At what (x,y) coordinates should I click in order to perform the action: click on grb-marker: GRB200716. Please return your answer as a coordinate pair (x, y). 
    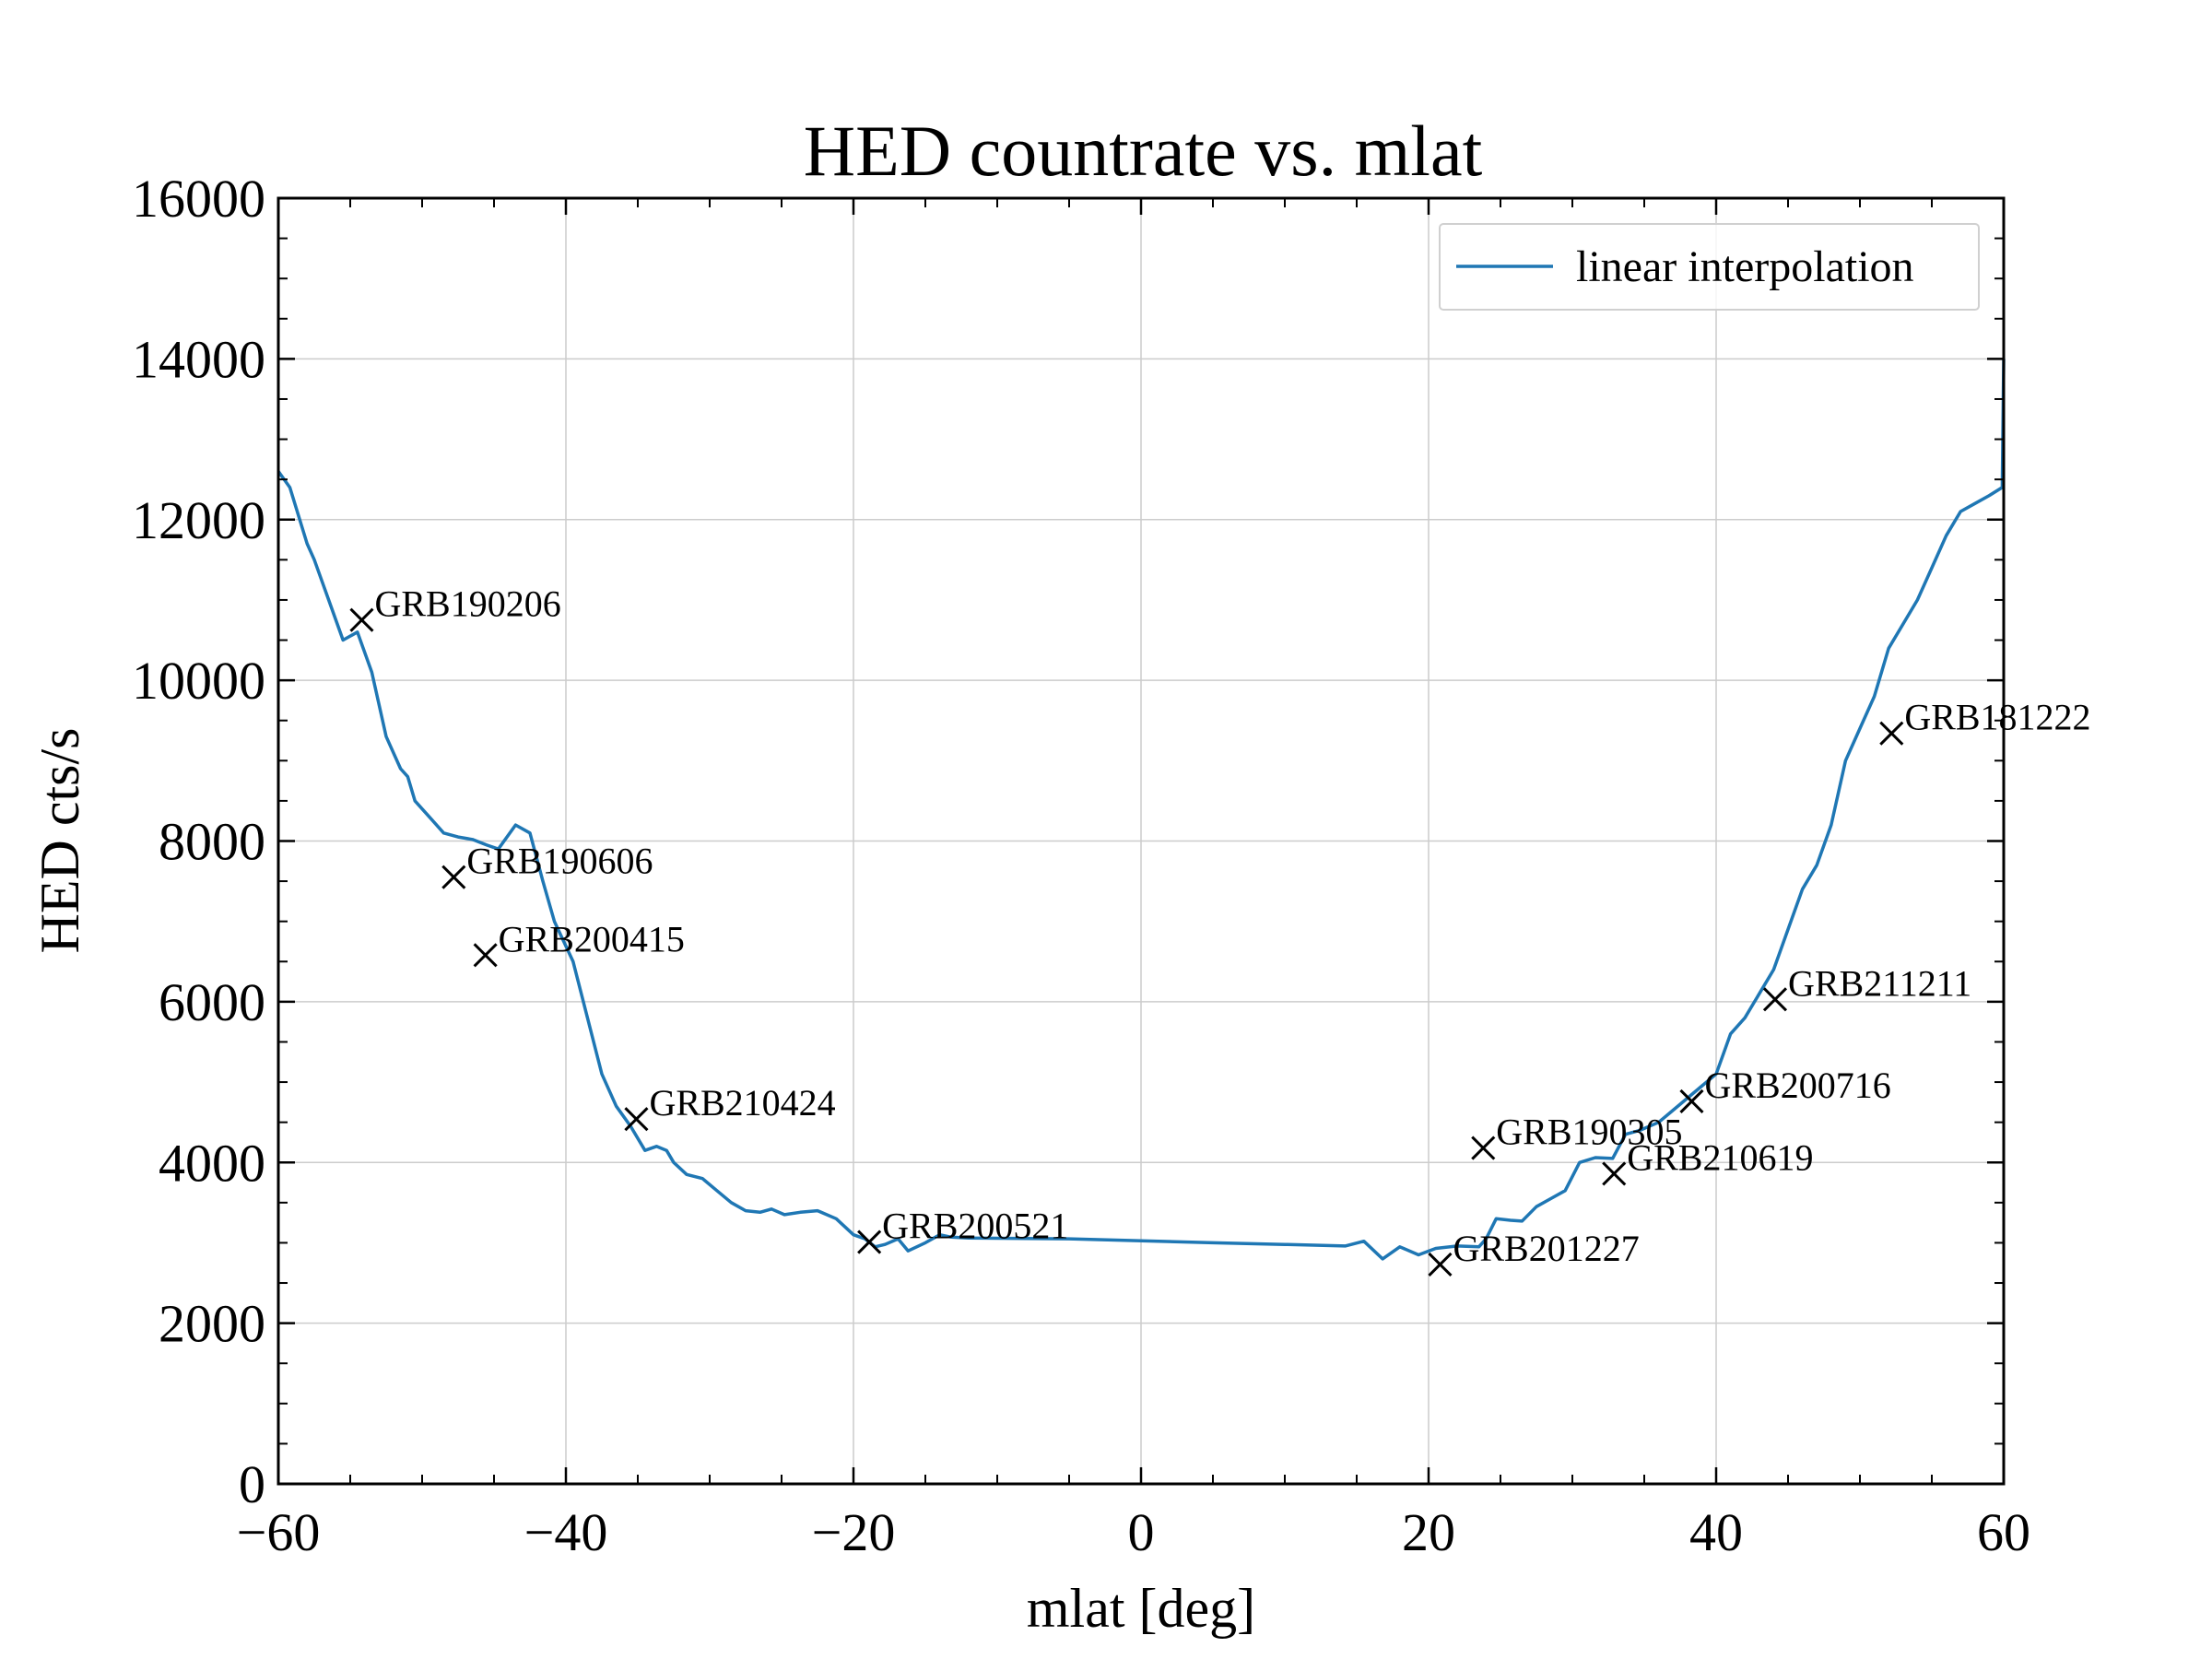
    Looking at the image, I should click on (1785, 1089).